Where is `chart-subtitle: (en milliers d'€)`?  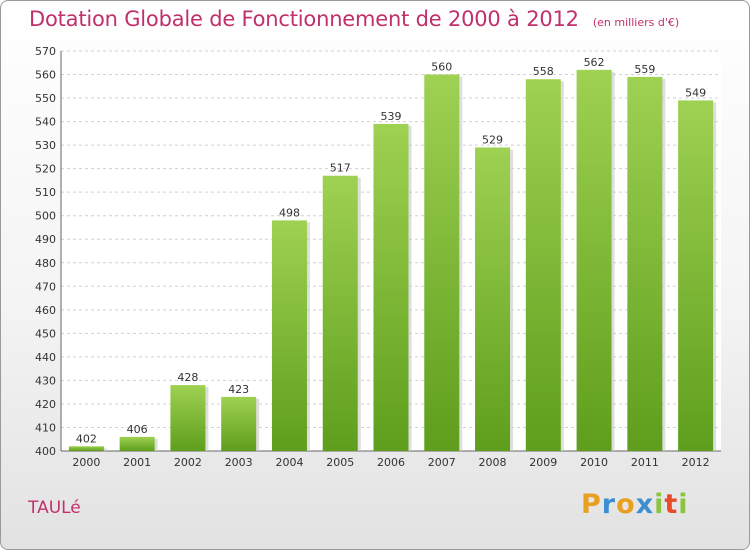
chart-subtitle: (en milliers d'€) is located at coordinates (636, 22).